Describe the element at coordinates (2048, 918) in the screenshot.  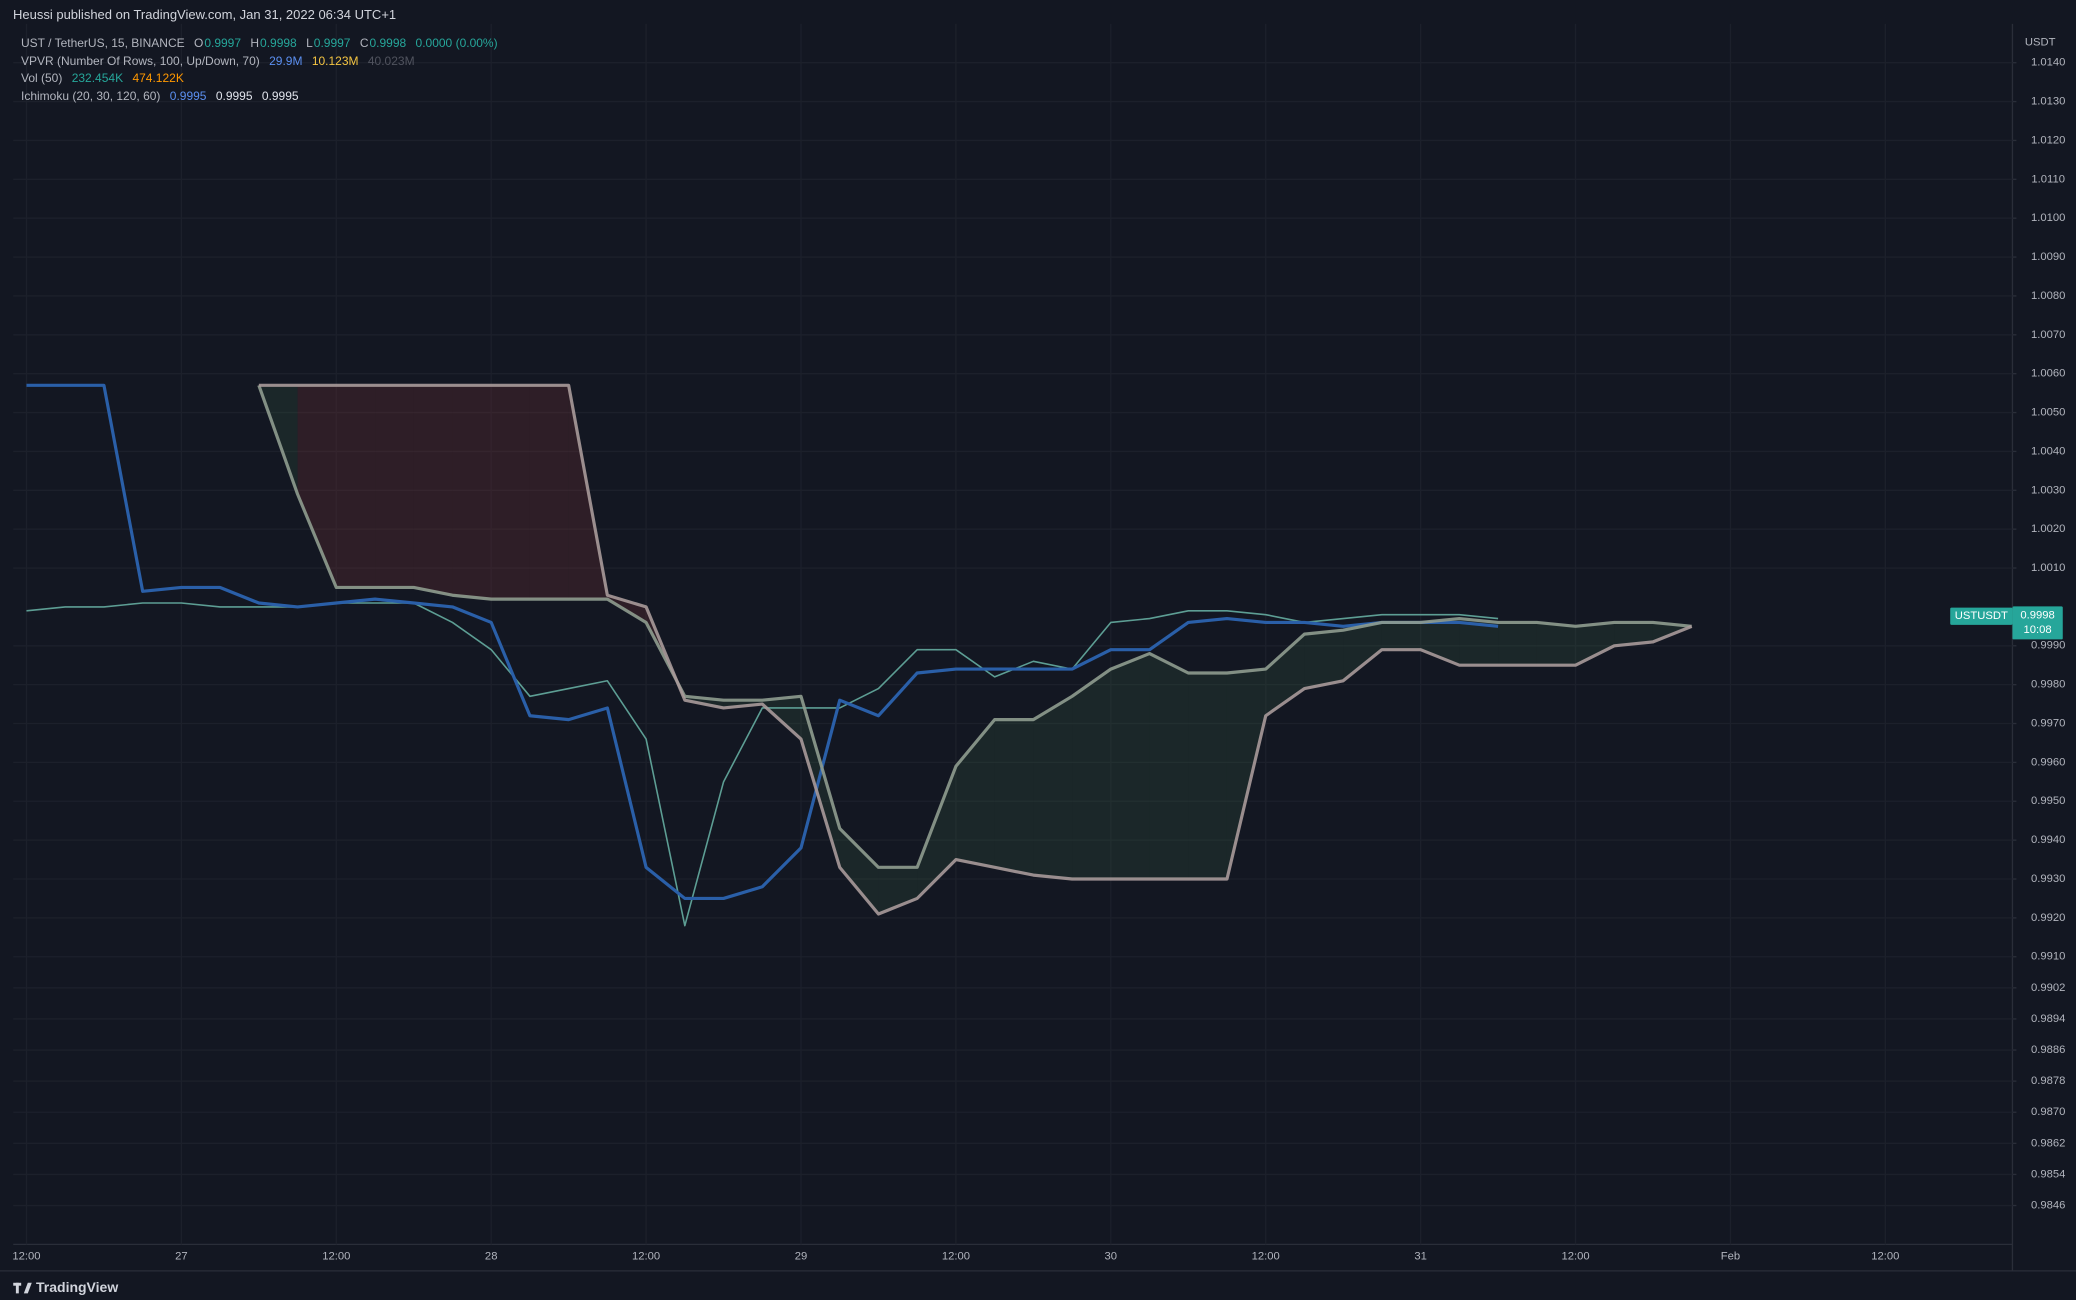
I see `y-tick-label: 0.9920` at that location.